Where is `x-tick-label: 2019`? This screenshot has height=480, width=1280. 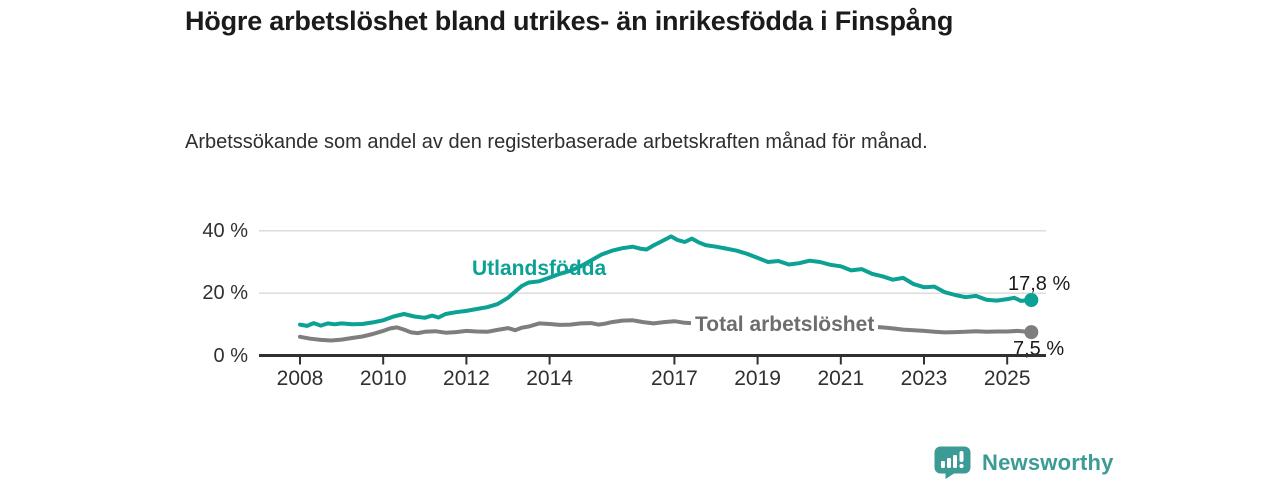
x-tick-label: 2019 is located at coordinates (757, 378).